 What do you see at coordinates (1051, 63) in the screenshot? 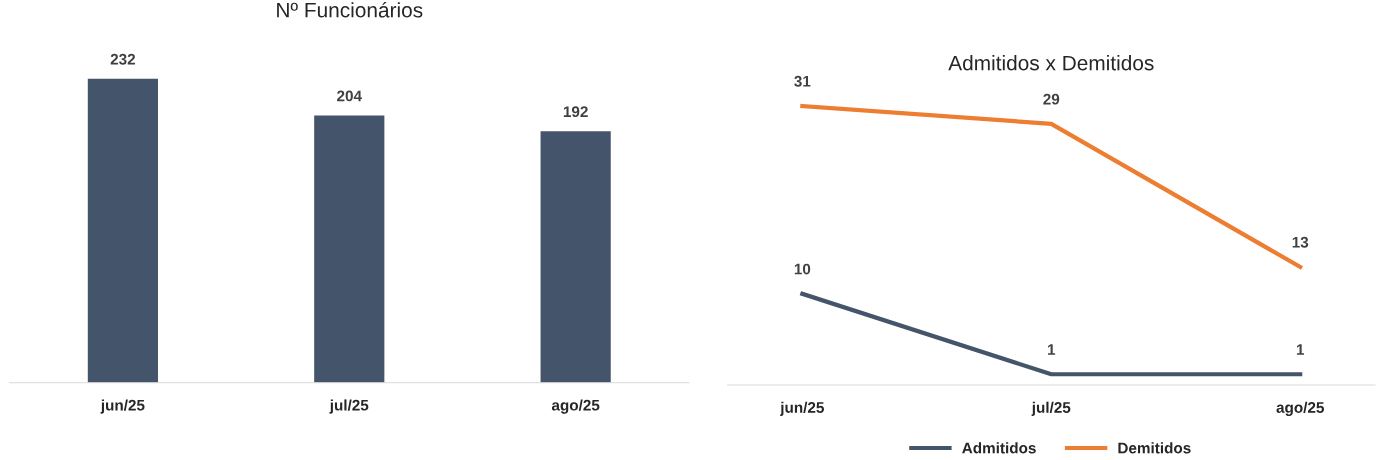
I see `chart-title: Admitidos x Demitidos` at bounding box center [1051, 63].